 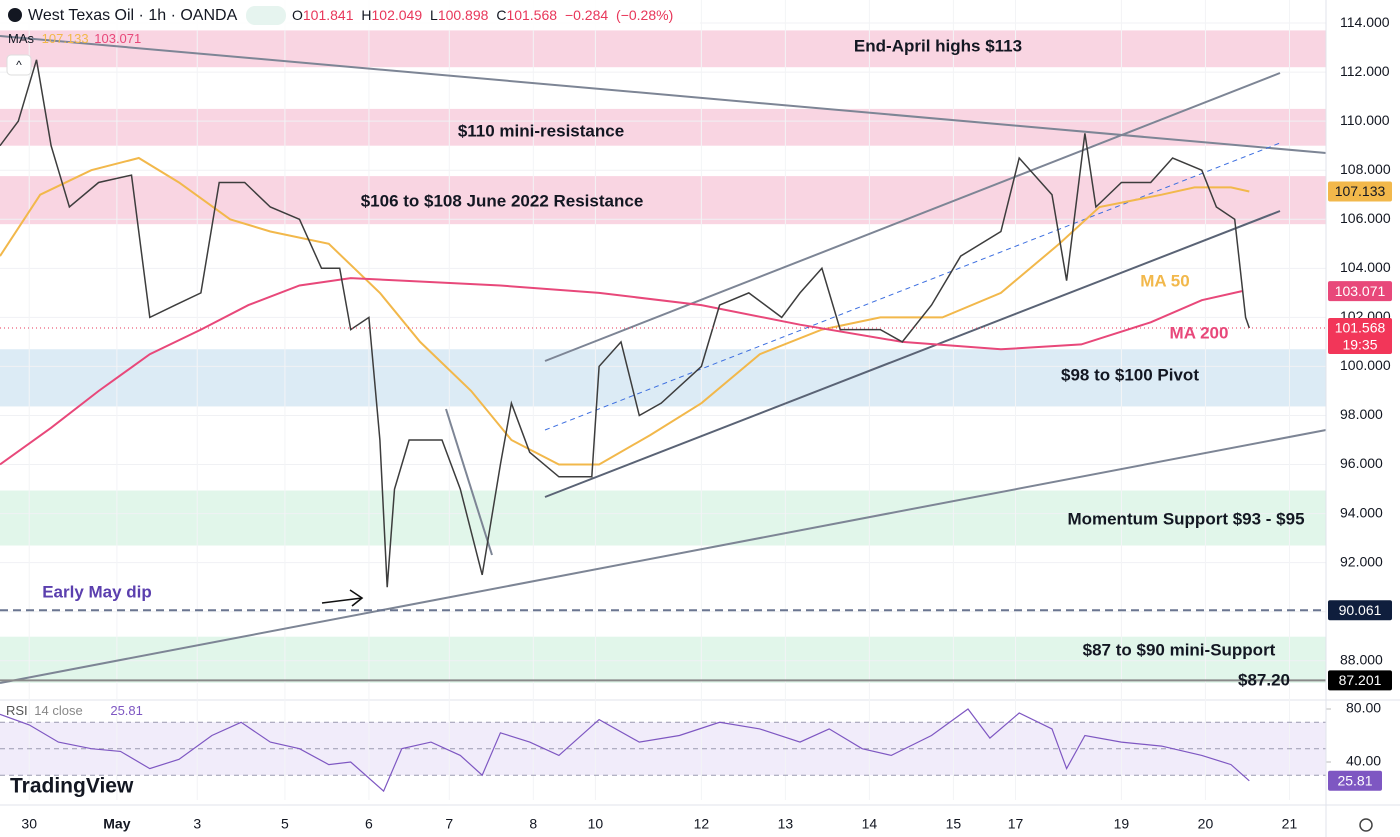 What do you see at coordinates (1122, 824) in the screenshot?
I see `x-tick-label: 19` at bounding box center [1122, 824].